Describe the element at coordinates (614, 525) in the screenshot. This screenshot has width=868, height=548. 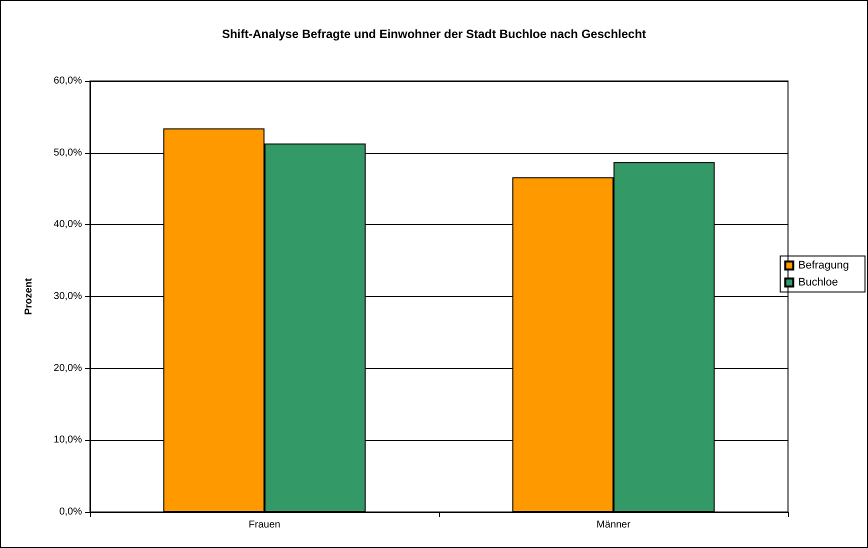
I see `x-tick-label: Männer` at that location.